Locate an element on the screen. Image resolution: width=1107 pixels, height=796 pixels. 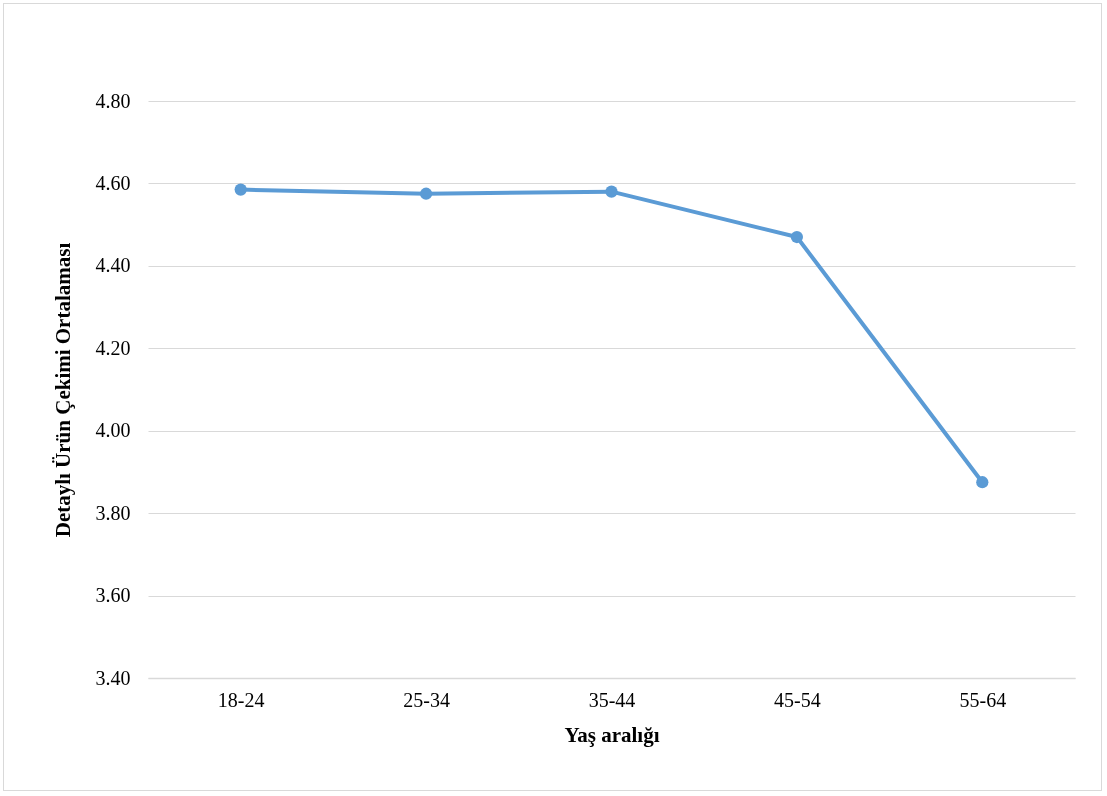
y-tick-label: 3.80 is located at coordinates (113, 512).